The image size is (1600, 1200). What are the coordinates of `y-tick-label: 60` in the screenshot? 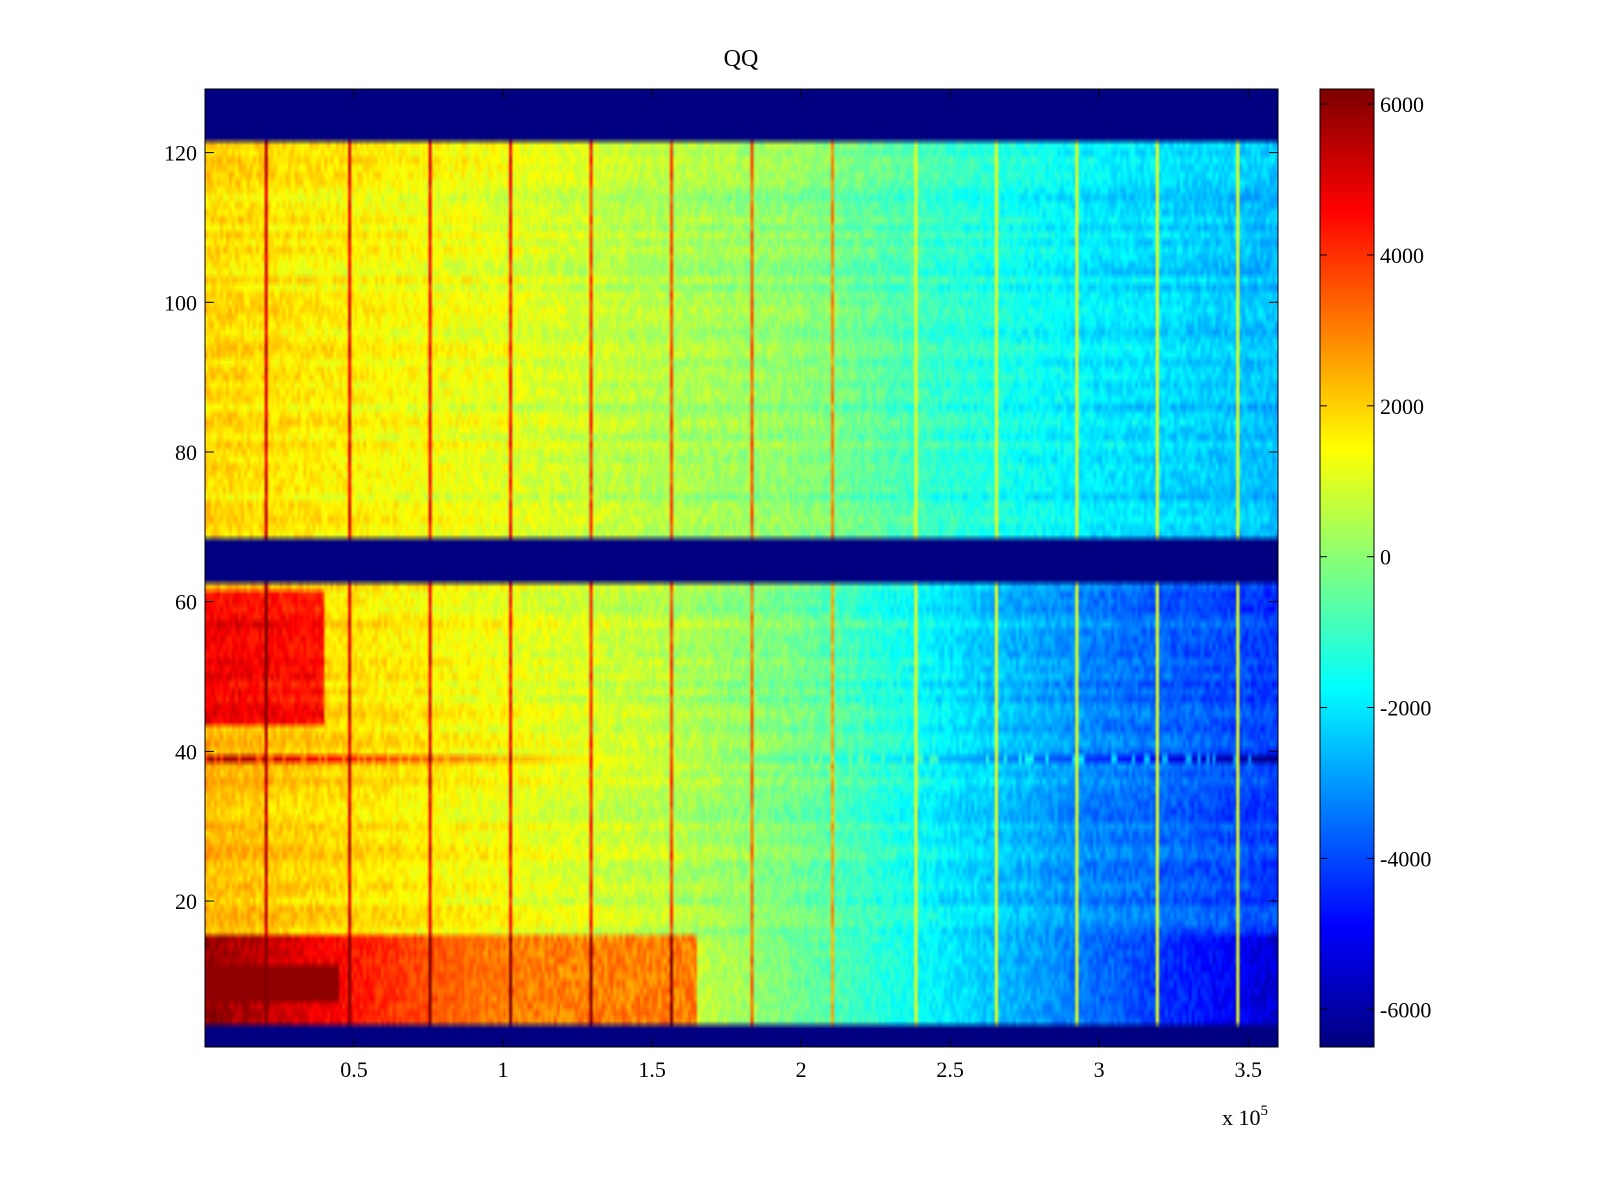 It's located at (186, 602).